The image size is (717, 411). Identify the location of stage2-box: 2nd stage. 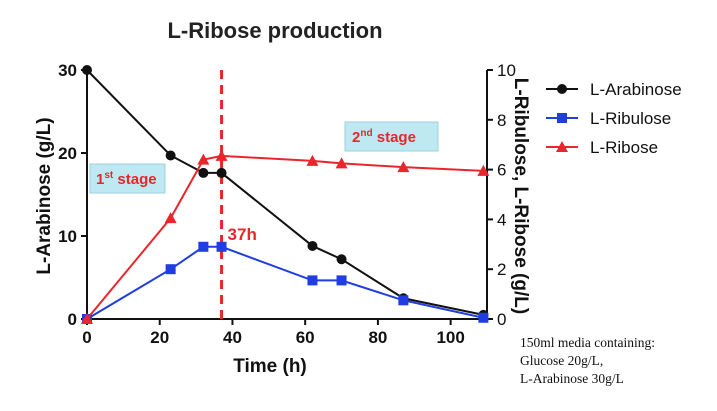
(391, 136).